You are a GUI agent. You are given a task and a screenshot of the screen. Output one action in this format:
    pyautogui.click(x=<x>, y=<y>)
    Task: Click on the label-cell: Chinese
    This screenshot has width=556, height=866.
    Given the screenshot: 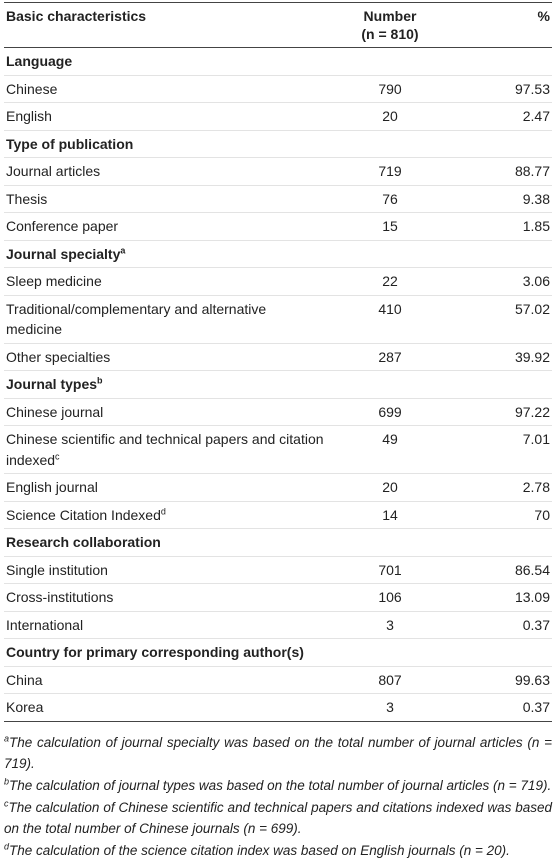 What is the action you would take?
    pyautogui.click(x=166, y=89)
    